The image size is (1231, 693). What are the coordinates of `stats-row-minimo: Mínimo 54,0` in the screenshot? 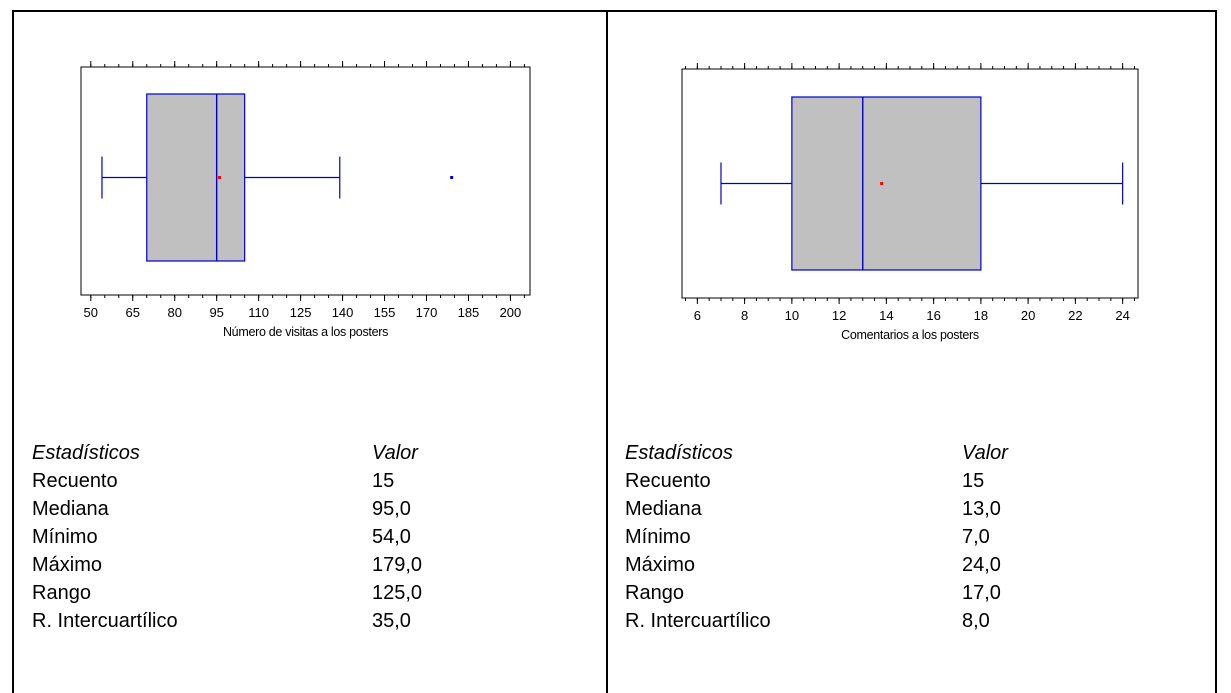 It's located at (312, 537).